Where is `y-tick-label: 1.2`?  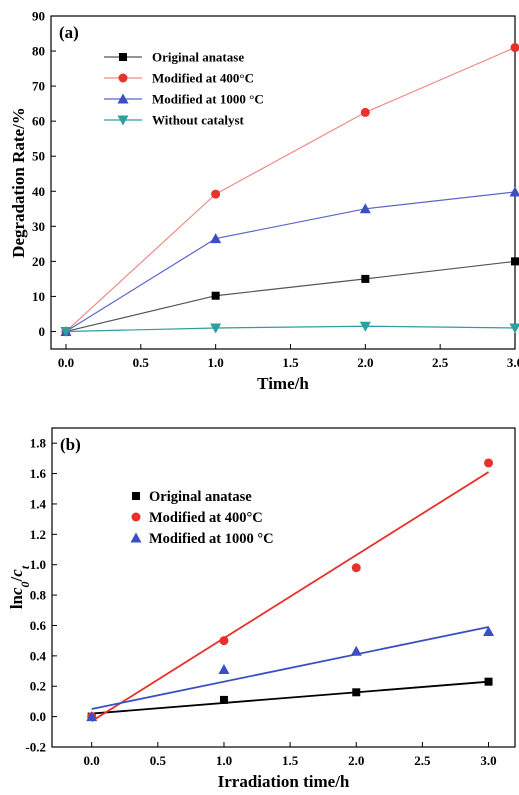
y-tick-label: 1.2 is located at coordinates (38, 534).